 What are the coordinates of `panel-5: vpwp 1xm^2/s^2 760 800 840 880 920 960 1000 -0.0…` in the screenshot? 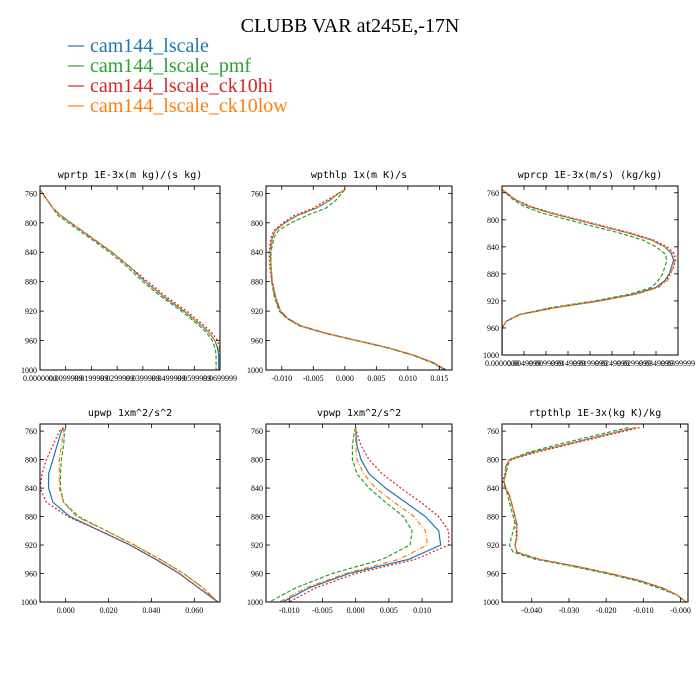 It's located at (350, 511).